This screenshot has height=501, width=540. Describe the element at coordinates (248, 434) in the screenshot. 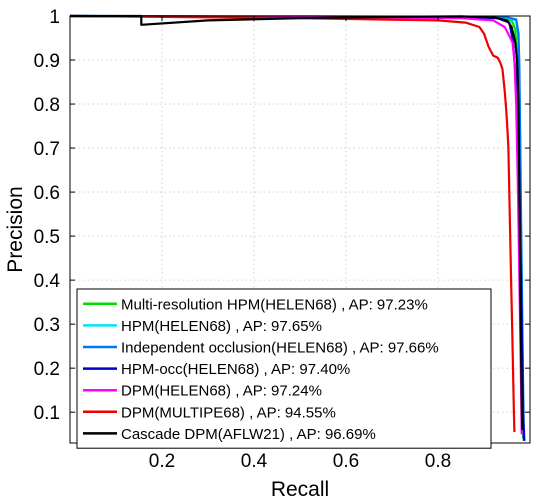

I see `legend-label: Cascade DPM(AFLW21) , AP: 96.69%` at that location.